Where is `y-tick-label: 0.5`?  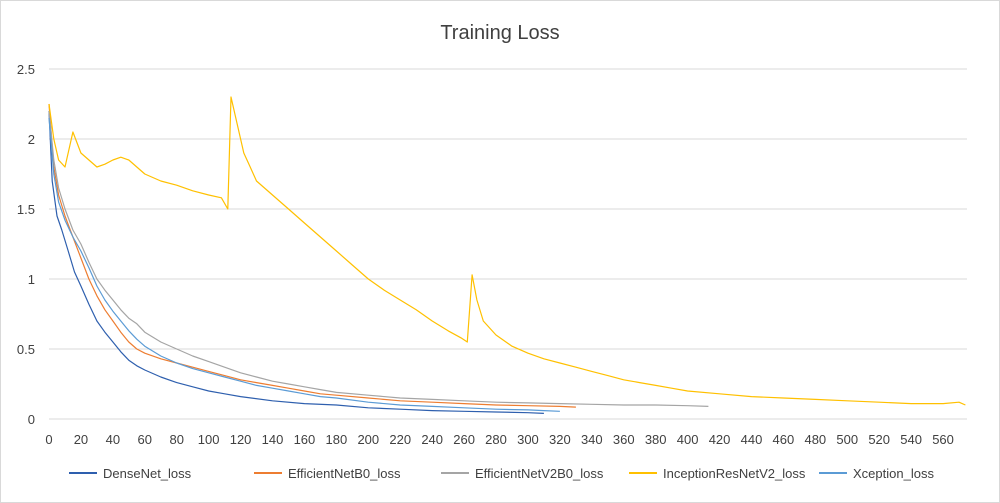
y-tick-label: 0.5 is located at coordinates (26, 349).